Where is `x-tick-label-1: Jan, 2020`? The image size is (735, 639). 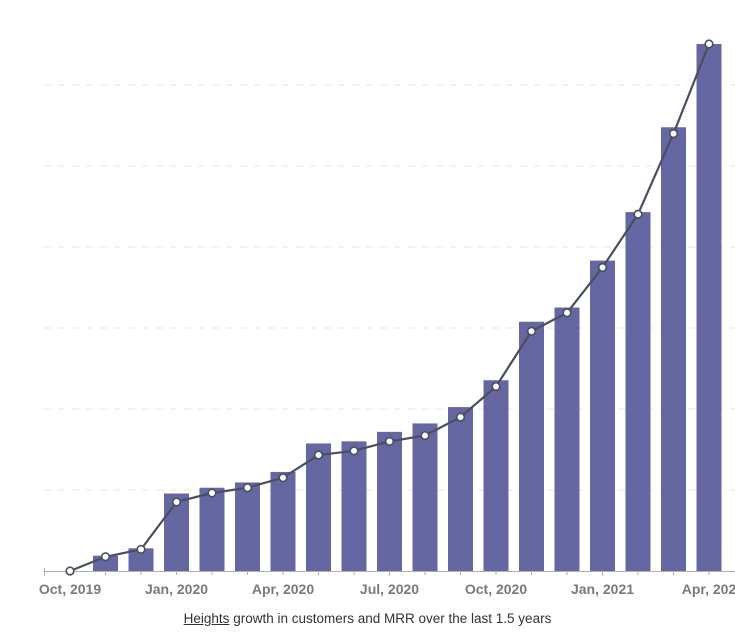 x-tick-label-1: Jan, 2020 is located at coordinates (176, 589).